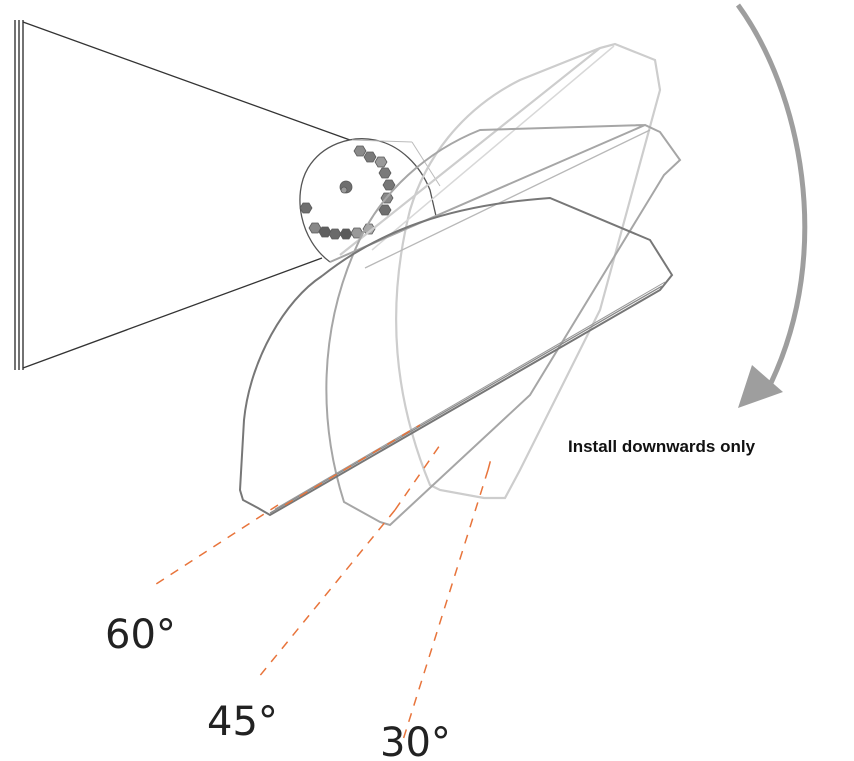 The image size is (854, 761). Describe the element at coordinates (662, 446) in the screenshot. I see `install-caption: Install downwards only` at that location.